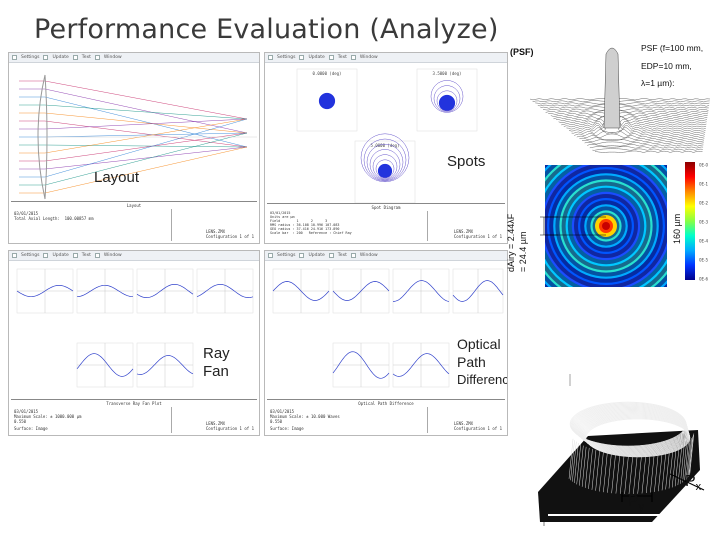 The width and height of the screenshot is (720, 540). Describe the element at coordinates (704, 260) in the screenshot. I see `colorbar-tick-label: 0E-5` at that location.